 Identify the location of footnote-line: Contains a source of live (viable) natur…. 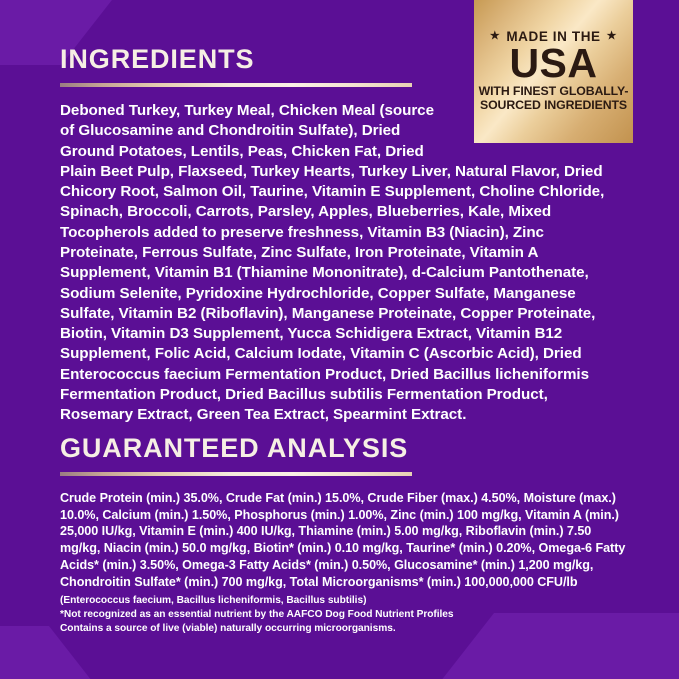
(228, 629).